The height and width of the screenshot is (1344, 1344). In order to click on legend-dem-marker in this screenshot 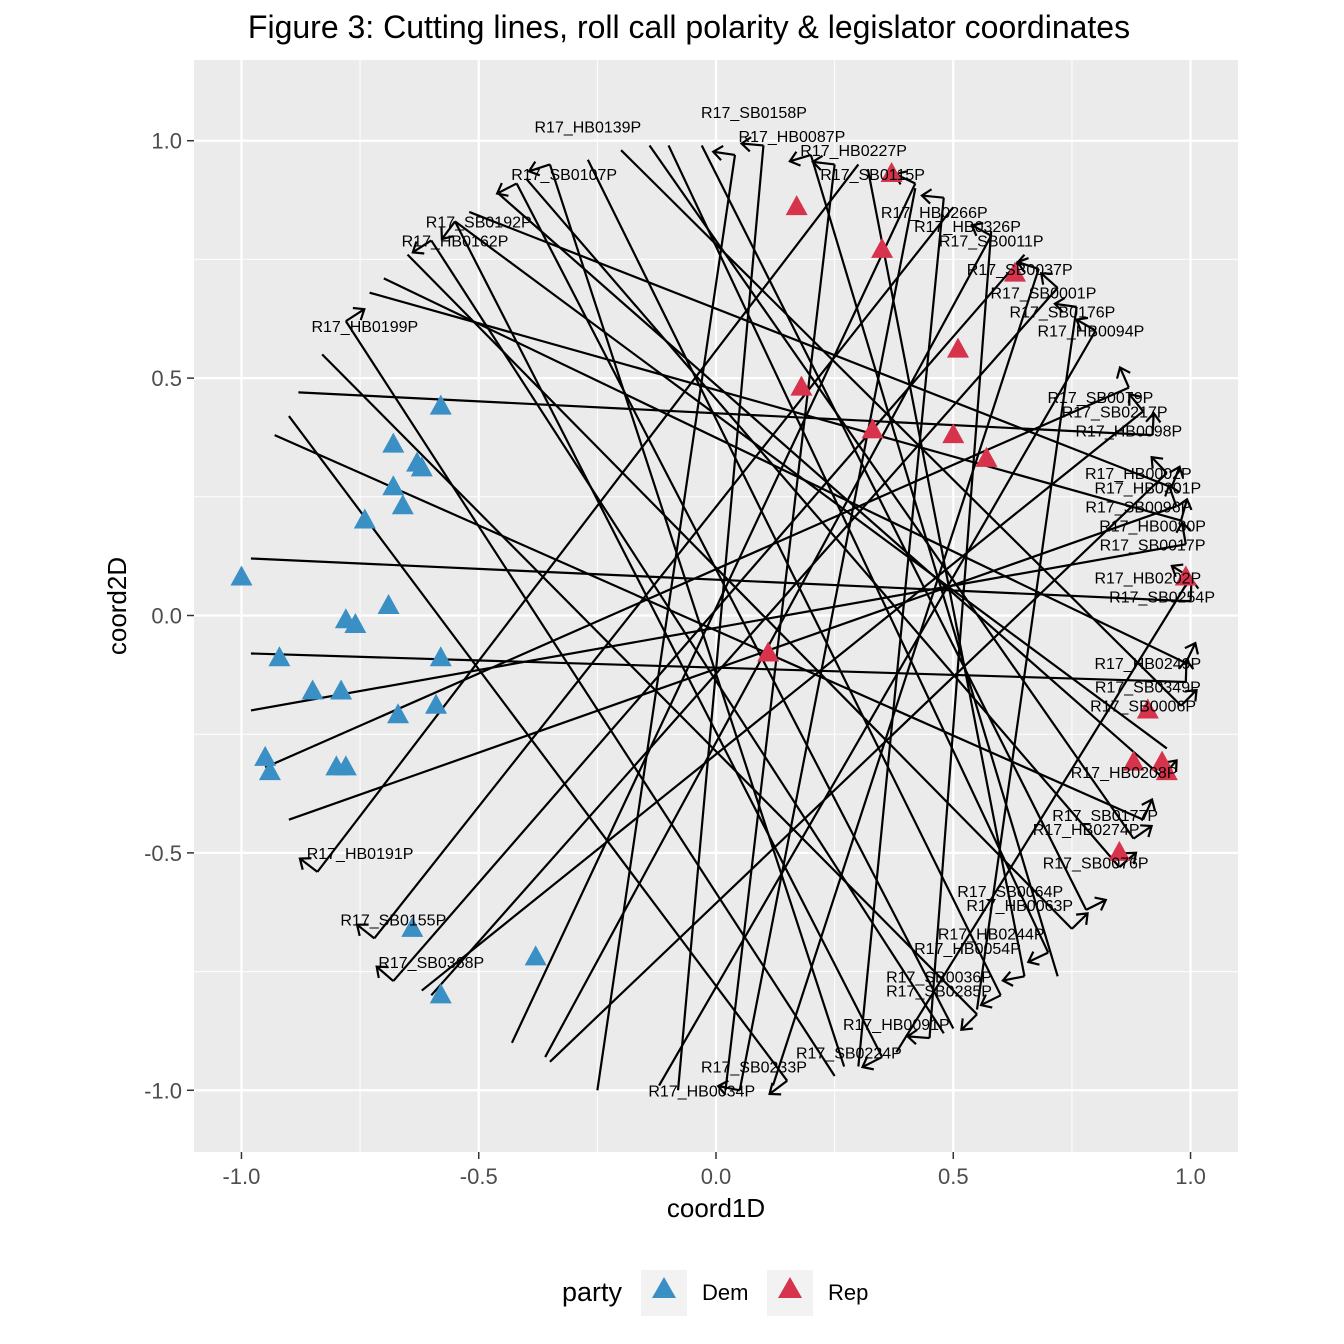, I will do `click(664, 1287)`.